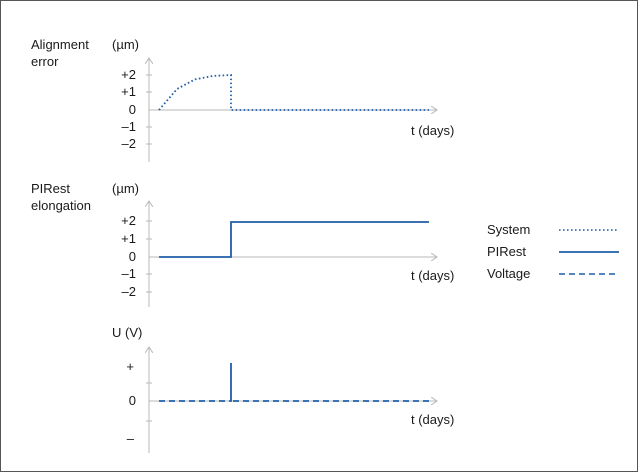 The image size is (638, 473). I want to click on system-trace, so click(293, 92).